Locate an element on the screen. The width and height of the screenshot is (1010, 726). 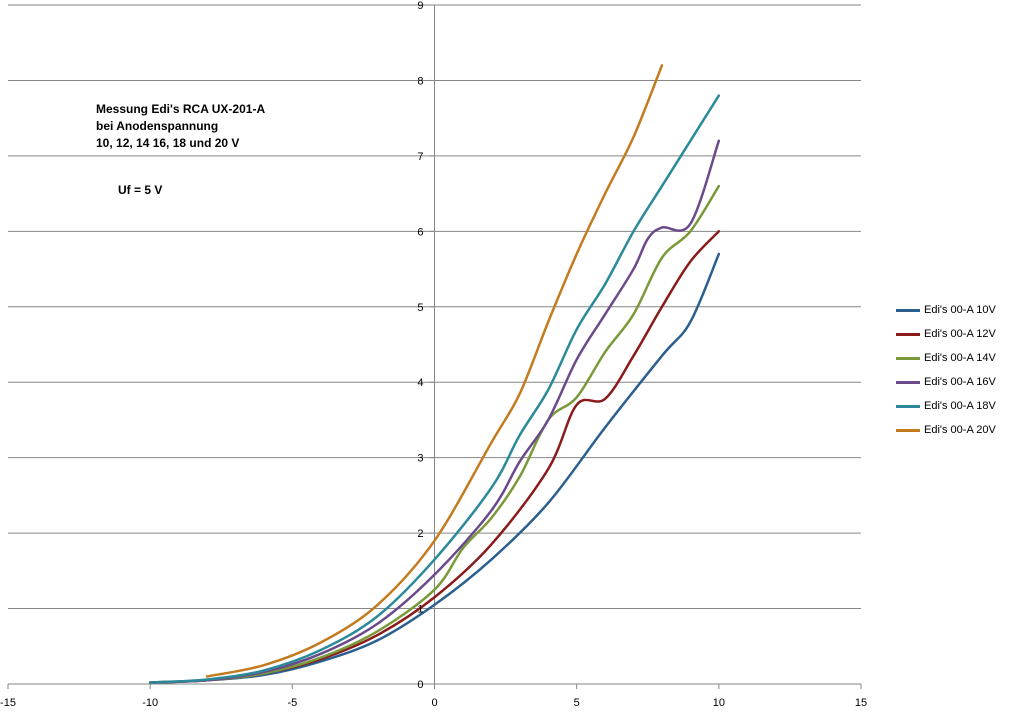
legend-item: Edi's 00-A 12V is located at coordinates (946, 334).